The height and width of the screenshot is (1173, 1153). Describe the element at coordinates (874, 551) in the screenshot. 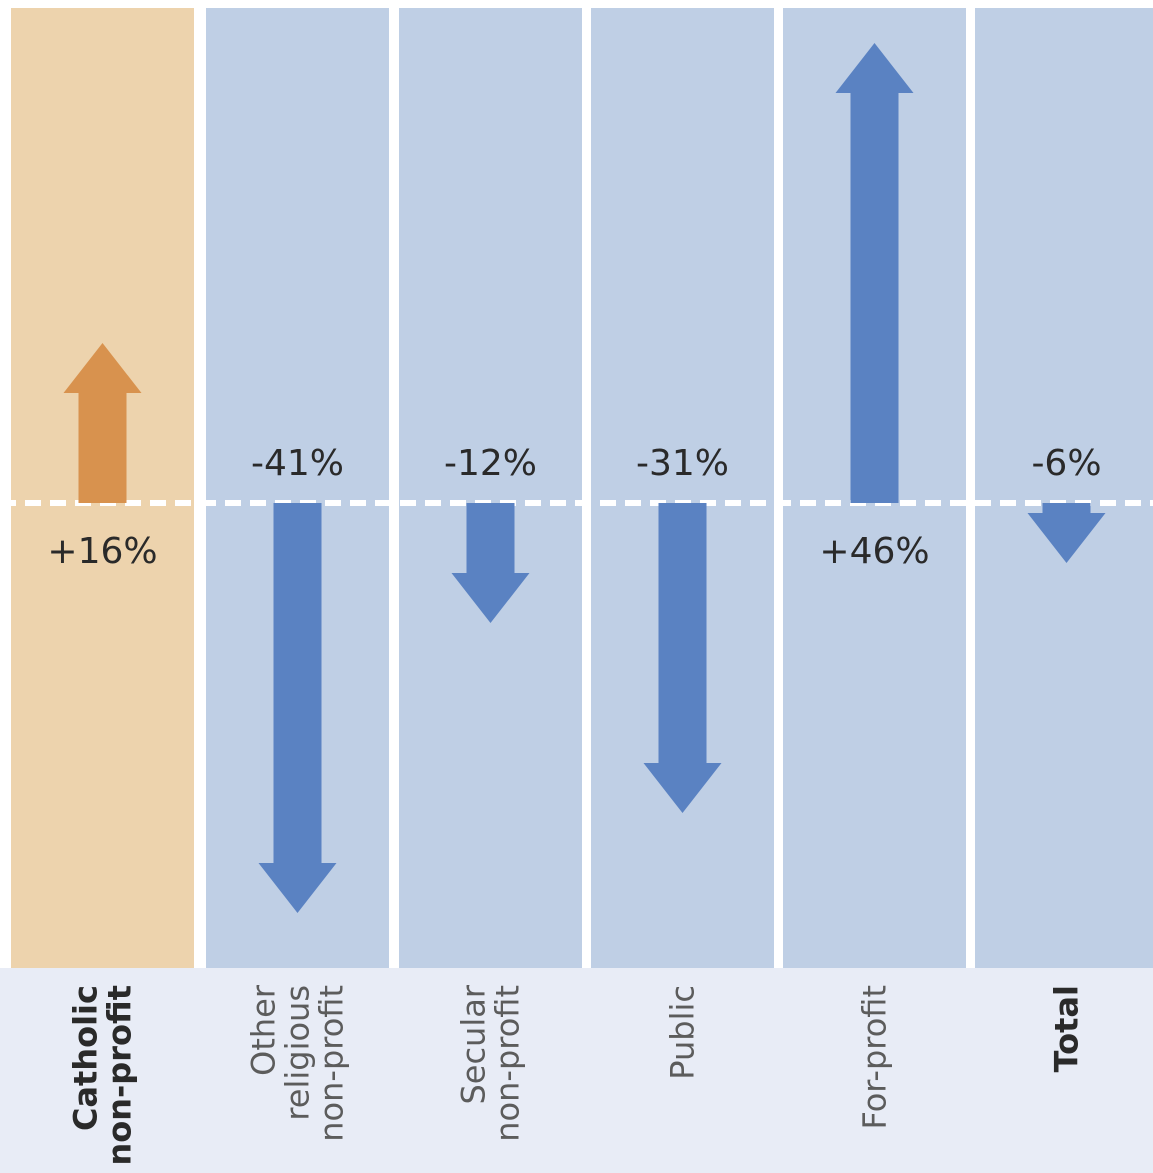

I see `data-label: +46%` at that location.